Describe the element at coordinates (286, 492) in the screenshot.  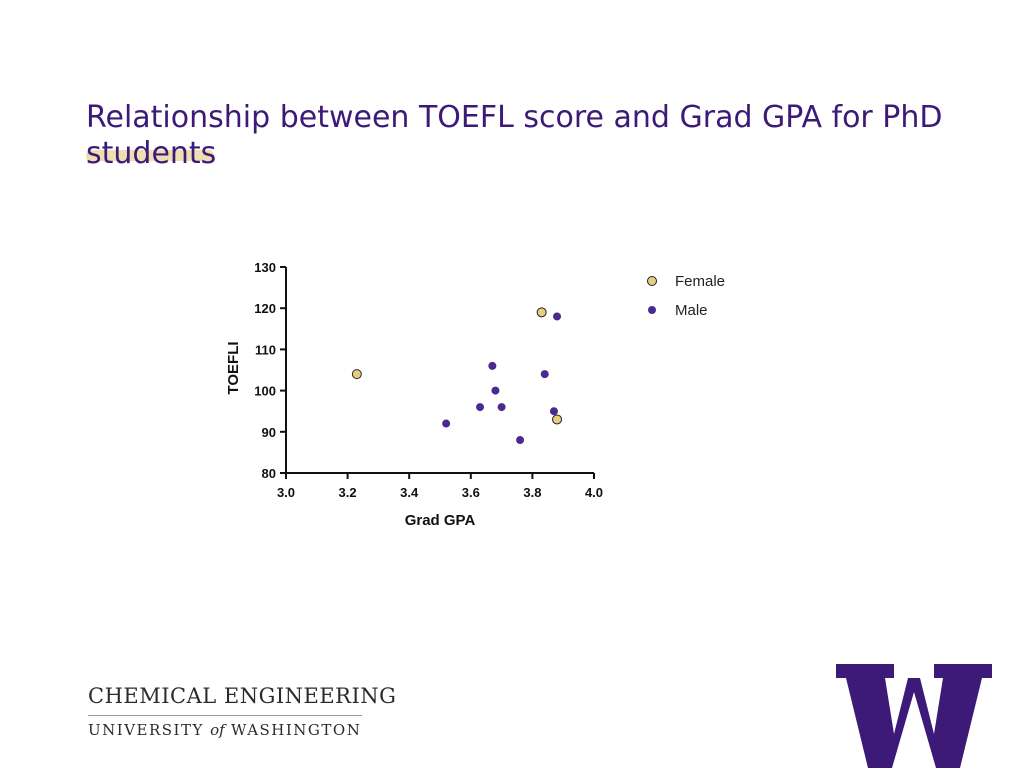
I see `x-tick-label: 3.0` at that location.